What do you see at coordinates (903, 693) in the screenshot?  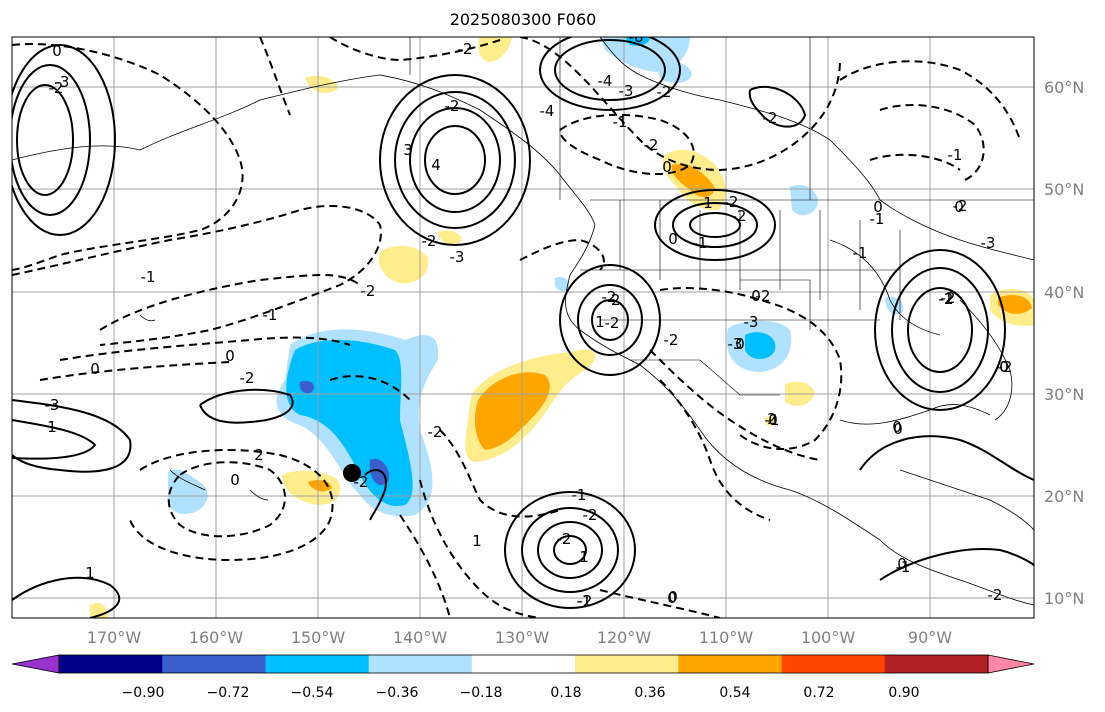 I see `colorbar-tick-label: 0.90` at bounding box center [903, 693].